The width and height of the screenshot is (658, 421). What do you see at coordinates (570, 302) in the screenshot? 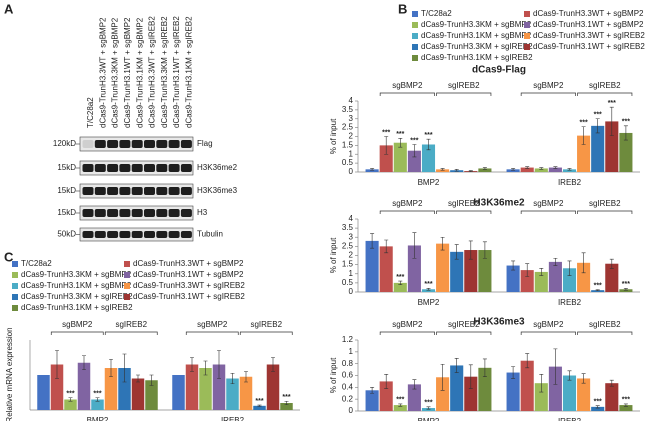
I see `x-tick-label: IREB2` at bounding box center [570, 302].